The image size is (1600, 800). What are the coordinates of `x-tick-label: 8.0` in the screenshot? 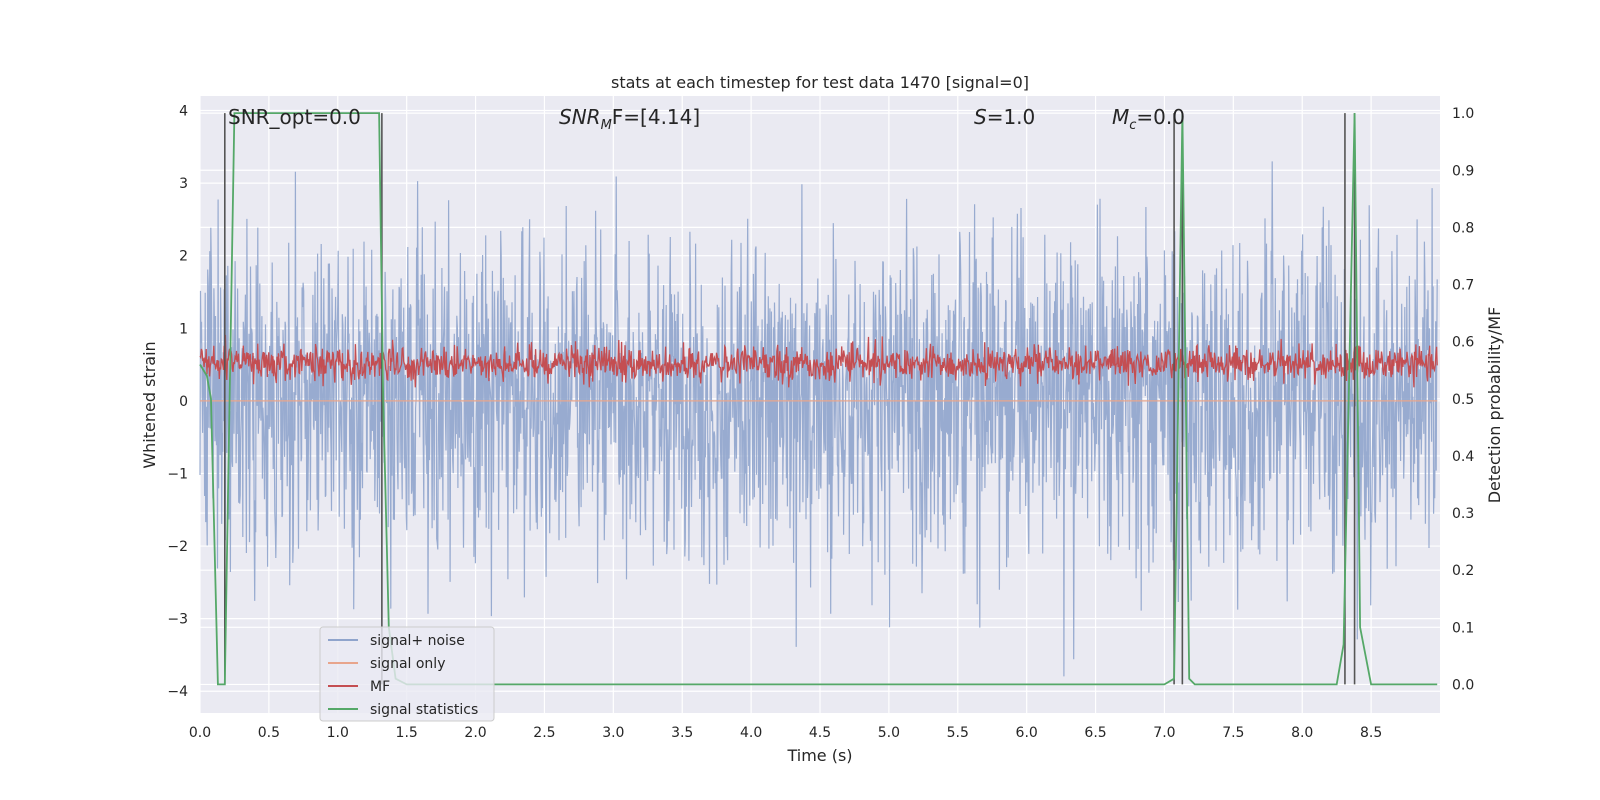 It's located at (1302, 733).